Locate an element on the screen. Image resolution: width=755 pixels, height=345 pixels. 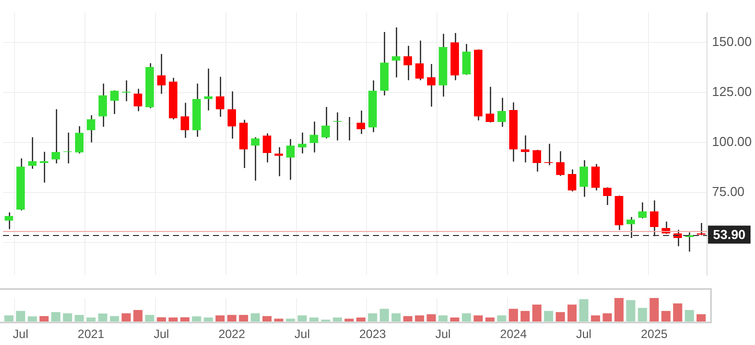
y-tick-label: 100.00 is located at coordinates (732, 141).